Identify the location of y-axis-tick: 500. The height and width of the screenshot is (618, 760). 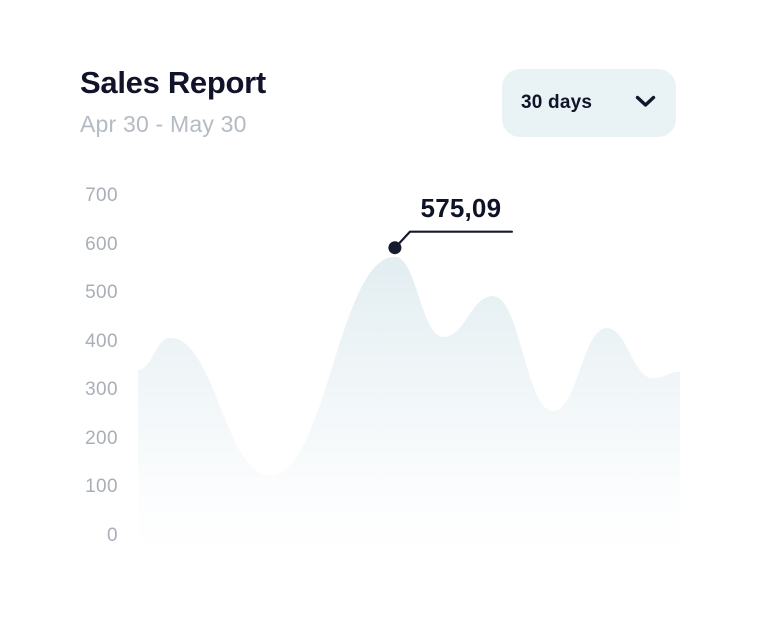
(101, 293).